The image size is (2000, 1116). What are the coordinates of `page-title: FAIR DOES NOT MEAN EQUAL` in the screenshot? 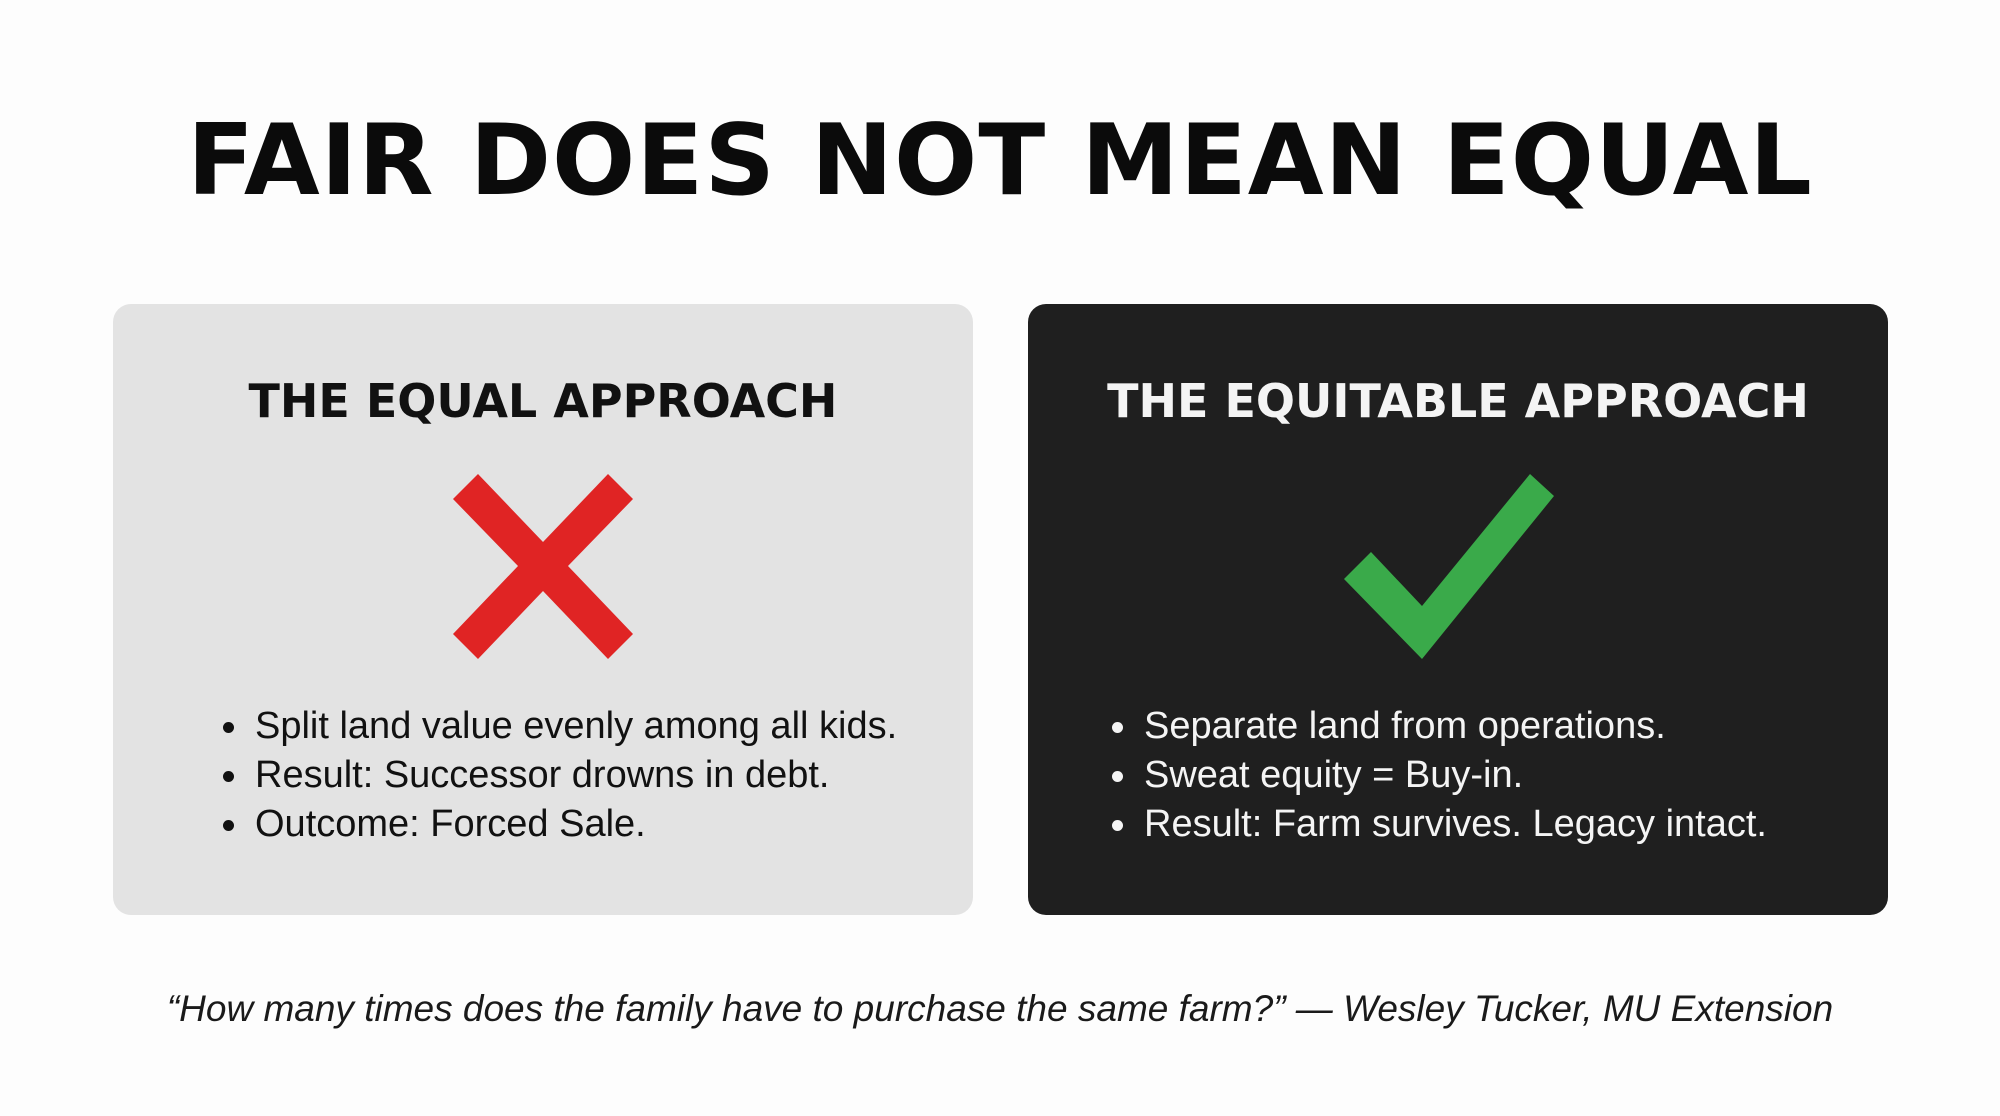 It's located at (1000, 161).